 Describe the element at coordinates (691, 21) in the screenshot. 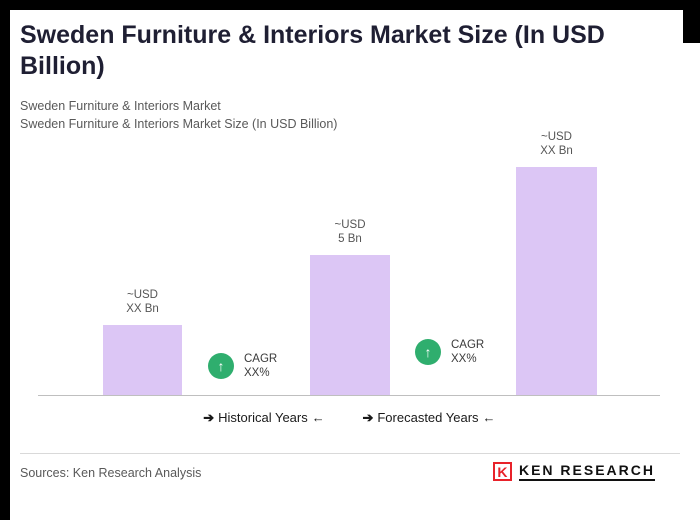

I see `black-frame-corner` at that location.